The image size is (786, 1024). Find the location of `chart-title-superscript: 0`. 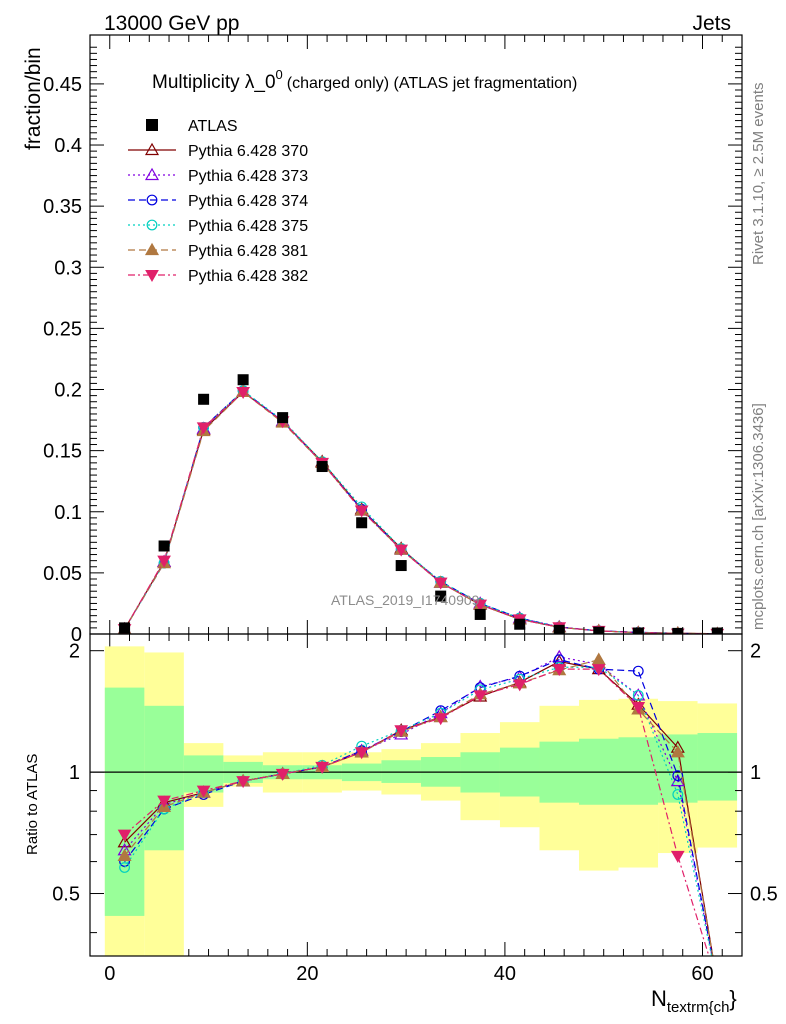

chart-title-superscript: 0 is located at coordinates (279, 74).